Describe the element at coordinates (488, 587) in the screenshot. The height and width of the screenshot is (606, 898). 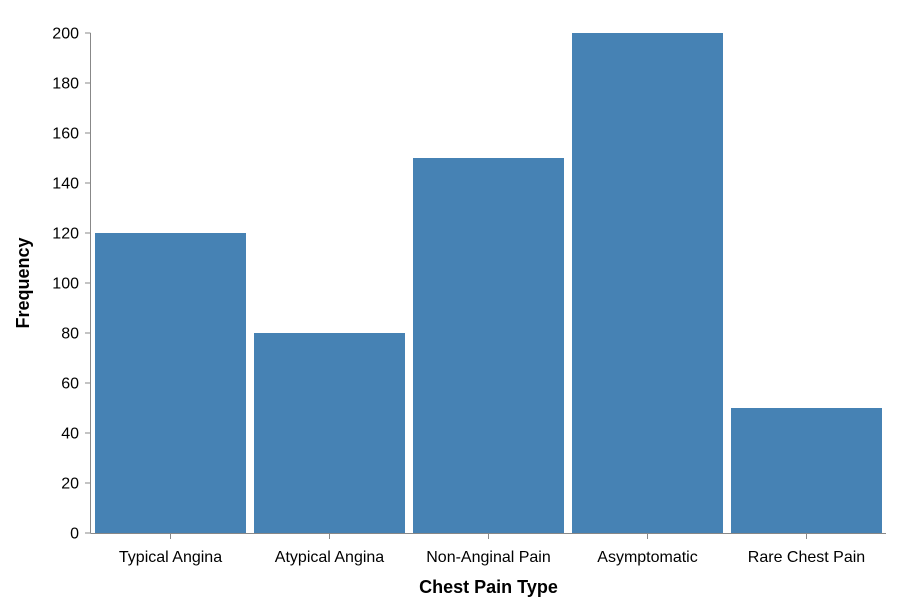
I see `x-axis-title: Chest Pain Type` at that location.